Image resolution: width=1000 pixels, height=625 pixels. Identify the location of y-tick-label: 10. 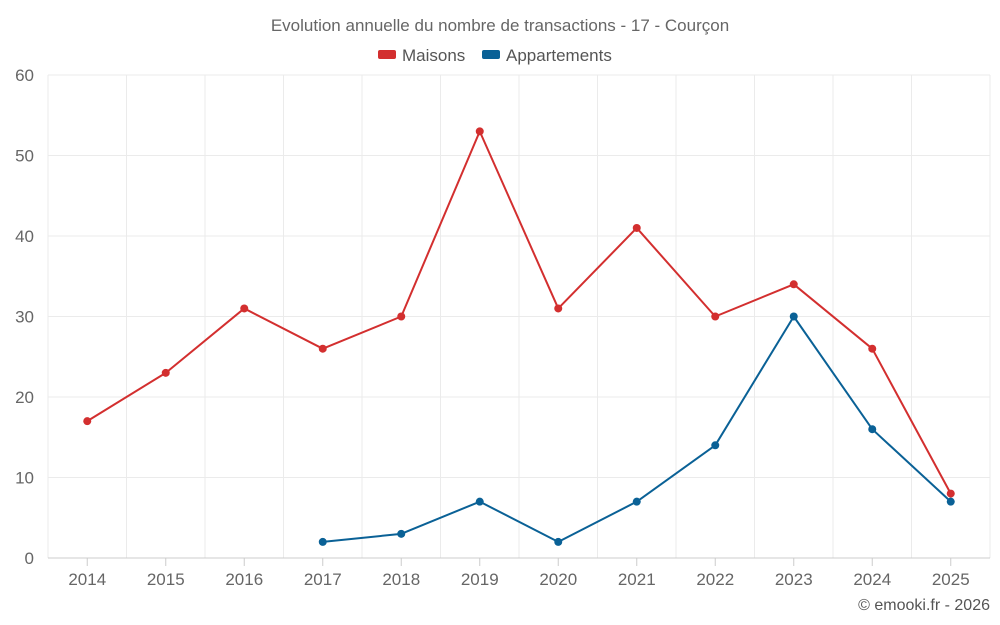
(24, 478).